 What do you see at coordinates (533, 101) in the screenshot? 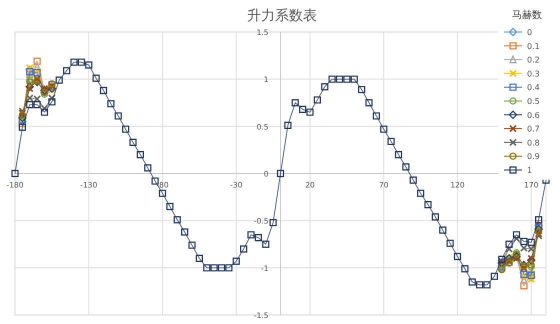
I see `legend-label: 0.5` at bounding box center [533, 101].